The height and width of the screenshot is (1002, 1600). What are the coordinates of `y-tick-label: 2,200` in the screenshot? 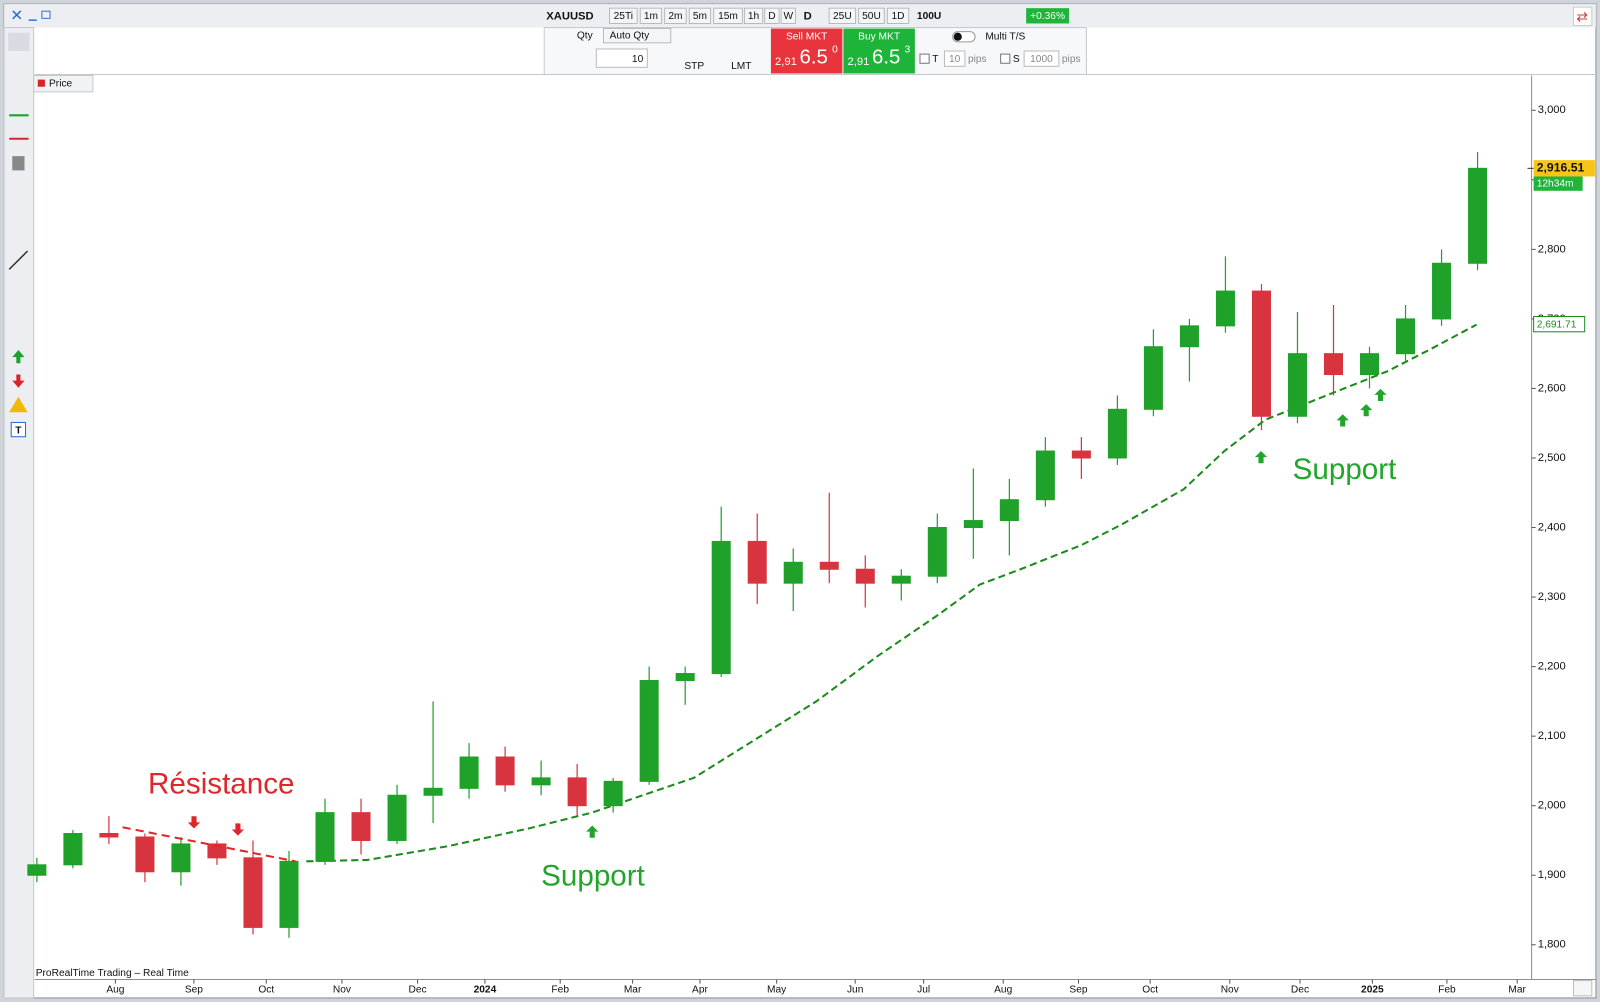 It's located at (1552, 667).